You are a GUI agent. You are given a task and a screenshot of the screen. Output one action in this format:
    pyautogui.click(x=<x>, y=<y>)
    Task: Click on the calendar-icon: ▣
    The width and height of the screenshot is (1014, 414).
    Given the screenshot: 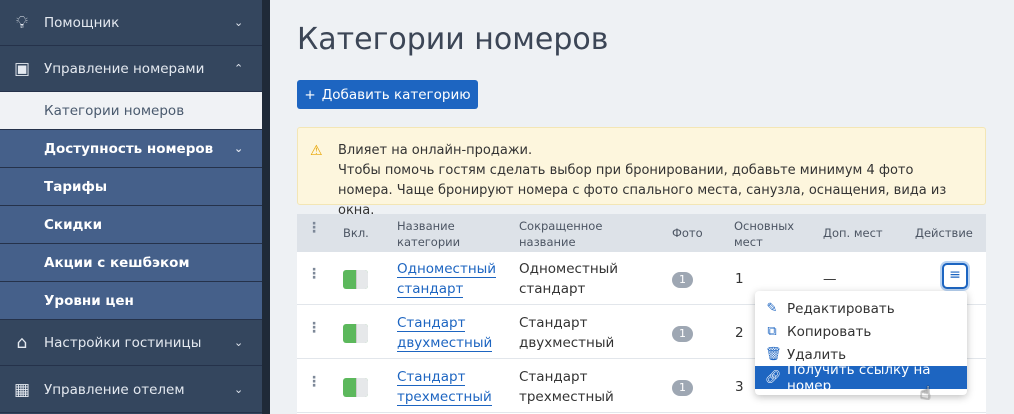 What is the action you would take?
    pyautogui.click(x=22, y=68)
    